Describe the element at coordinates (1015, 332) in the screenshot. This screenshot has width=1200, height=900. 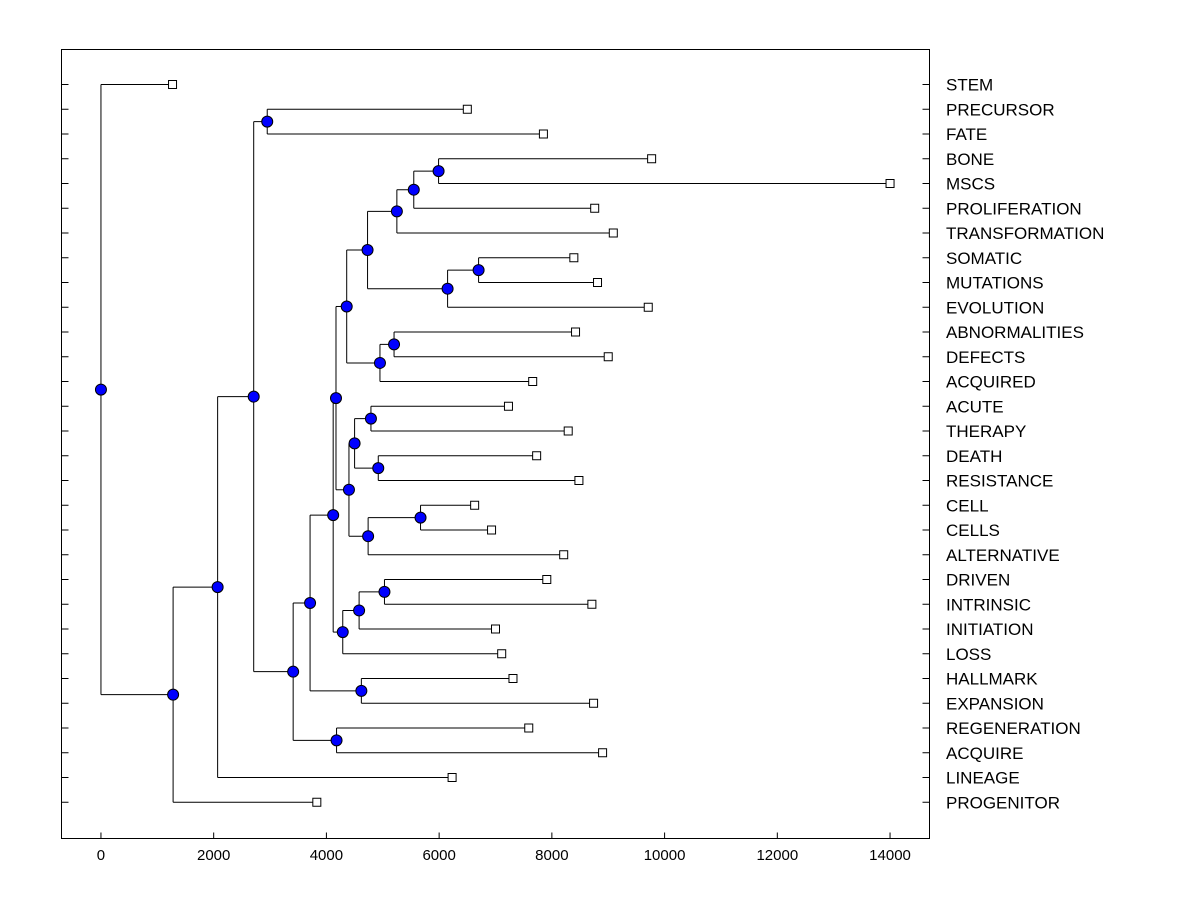
I see `leaf-label: ABNORMALITIES` at that location.